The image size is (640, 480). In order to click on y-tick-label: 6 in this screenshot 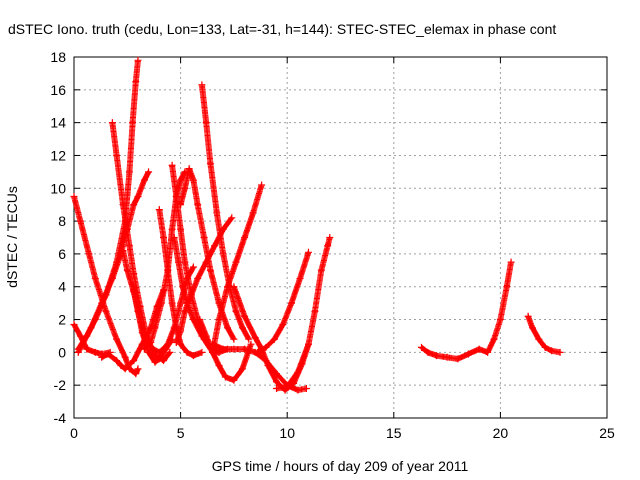, I will do `click(62, 254)`.